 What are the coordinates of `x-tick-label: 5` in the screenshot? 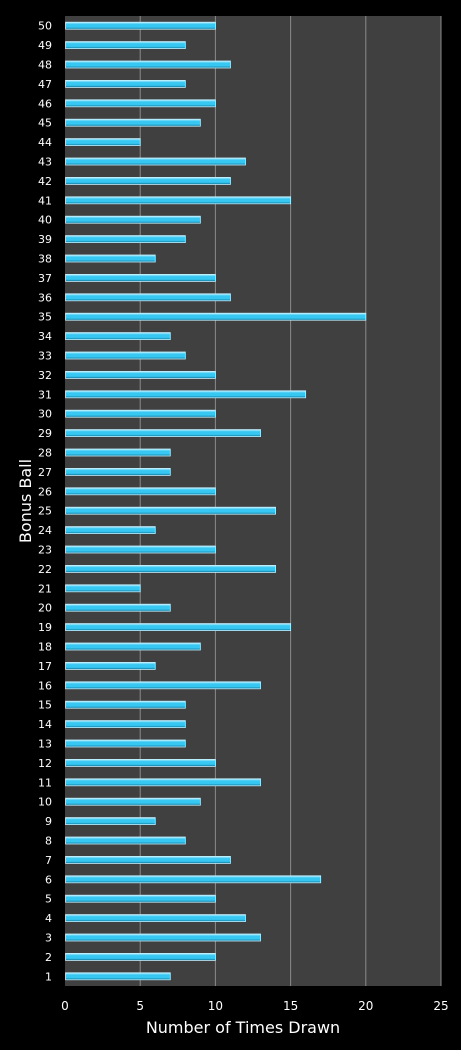 It's located at (140, 1006).